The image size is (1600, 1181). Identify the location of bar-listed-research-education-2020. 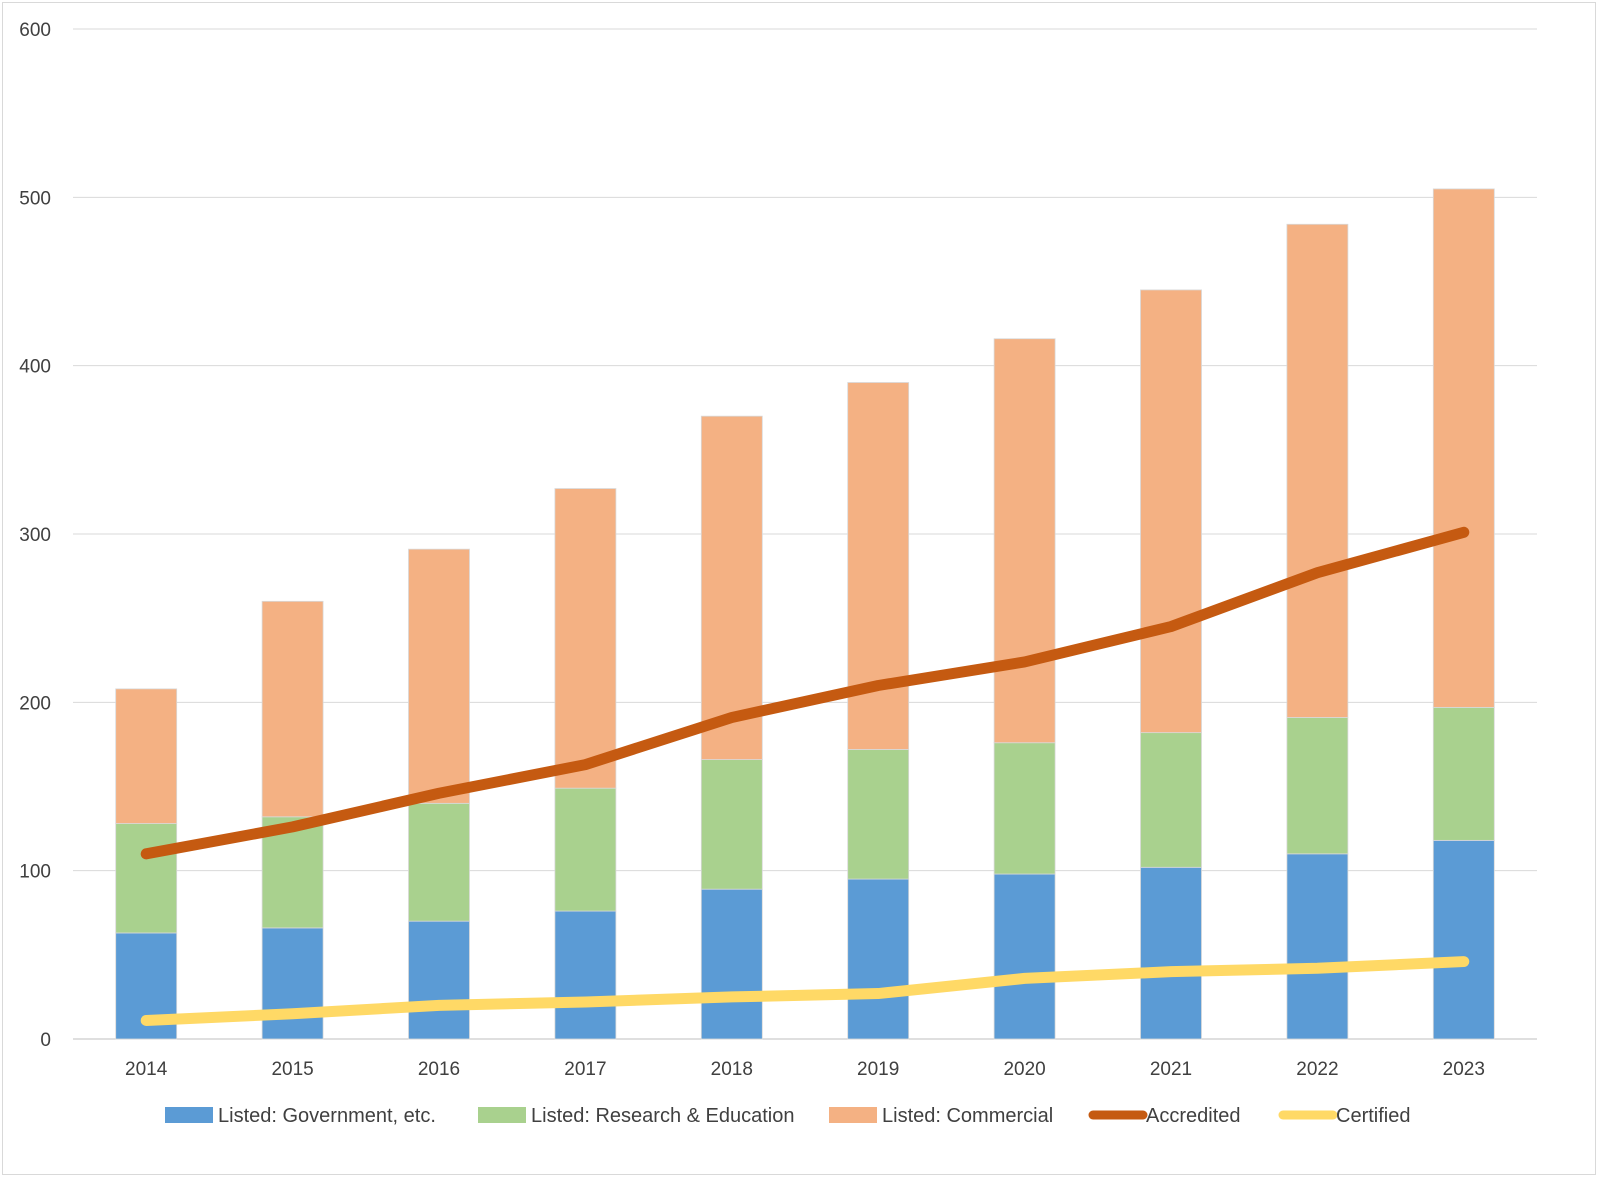
(1024, 808).